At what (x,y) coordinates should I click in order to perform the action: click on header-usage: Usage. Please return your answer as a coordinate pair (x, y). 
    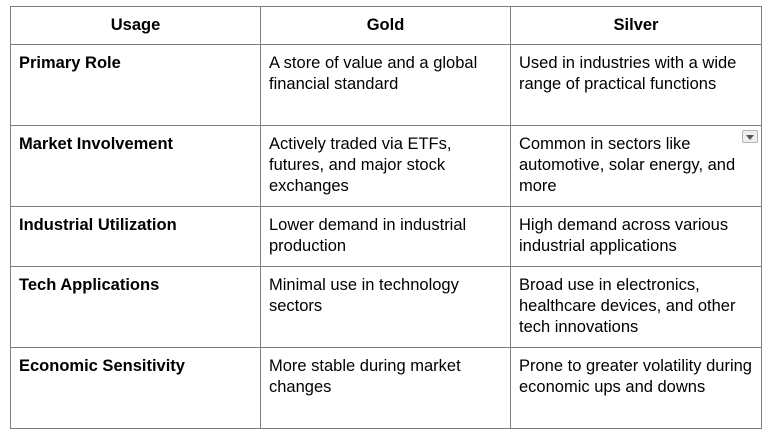
    Looking at the image, I should click on (135, 25).